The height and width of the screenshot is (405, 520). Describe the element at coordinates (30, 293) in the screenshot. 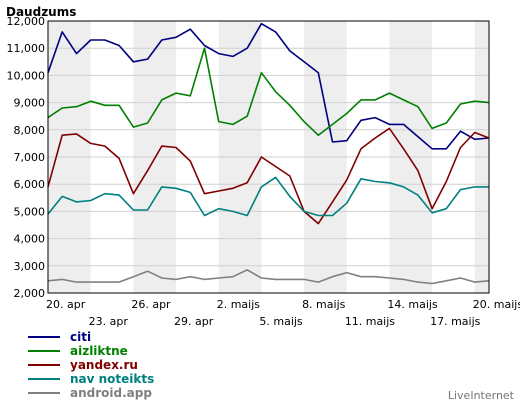

I see `y-tick-label: 2,000` at that location.